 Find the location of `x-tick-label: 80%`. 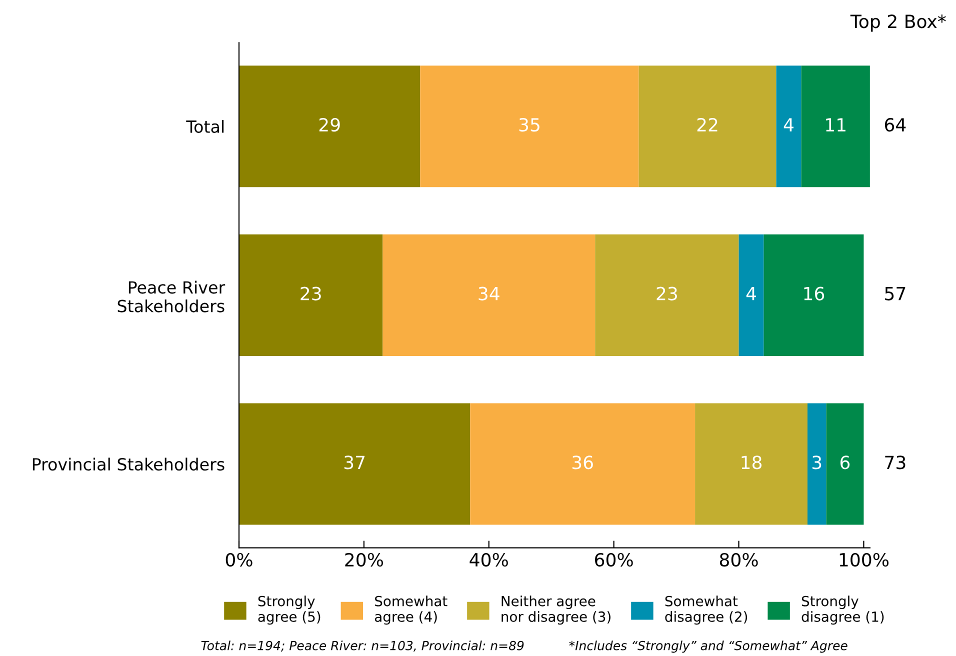

x-tick-label: 80% is located at coordinates (739, 559).